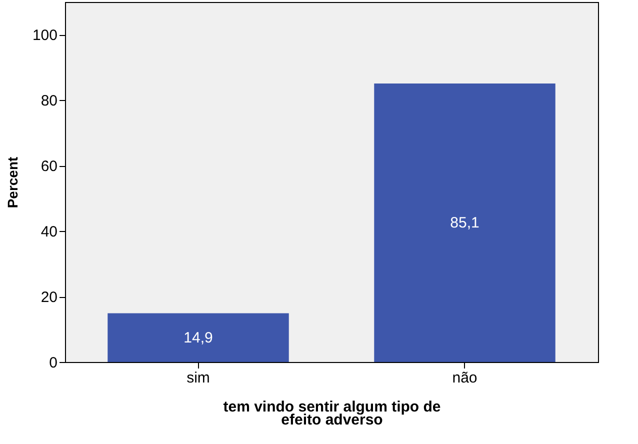  Describe the element at coordinates (198, 338) in the screenshot. I see `data-label: 14,9` at that location.